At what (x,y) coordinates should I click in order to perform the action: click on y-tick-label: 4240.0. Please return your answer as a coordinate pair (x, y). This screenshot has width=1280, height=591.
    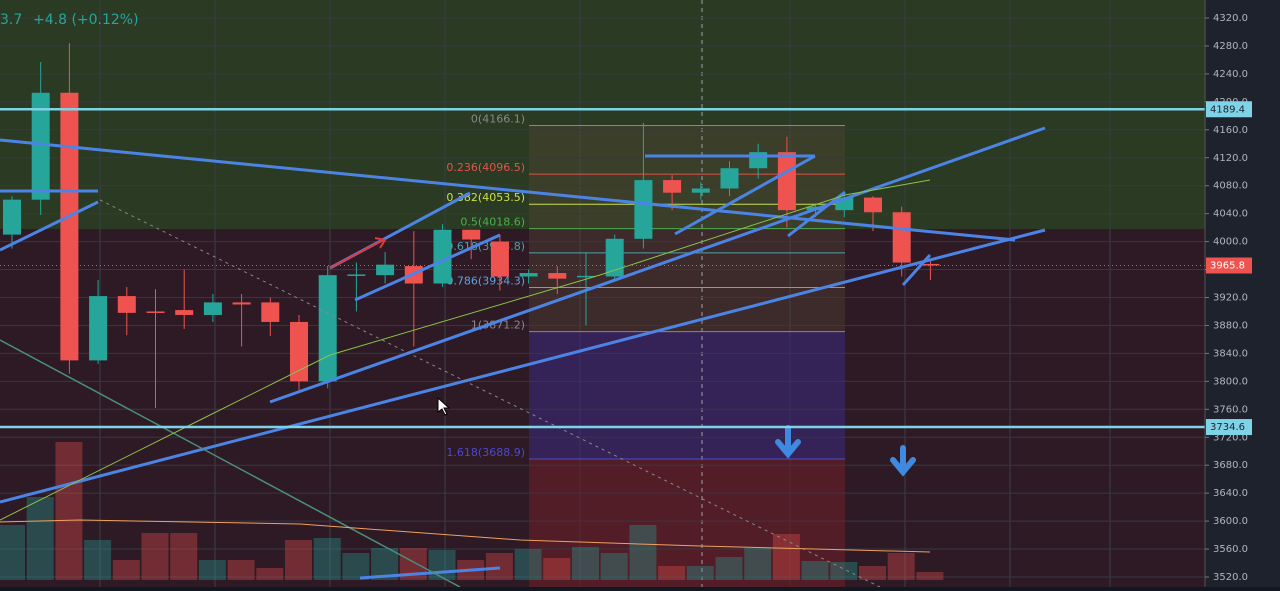
    Looking at the image, I should click on (1230, 74).